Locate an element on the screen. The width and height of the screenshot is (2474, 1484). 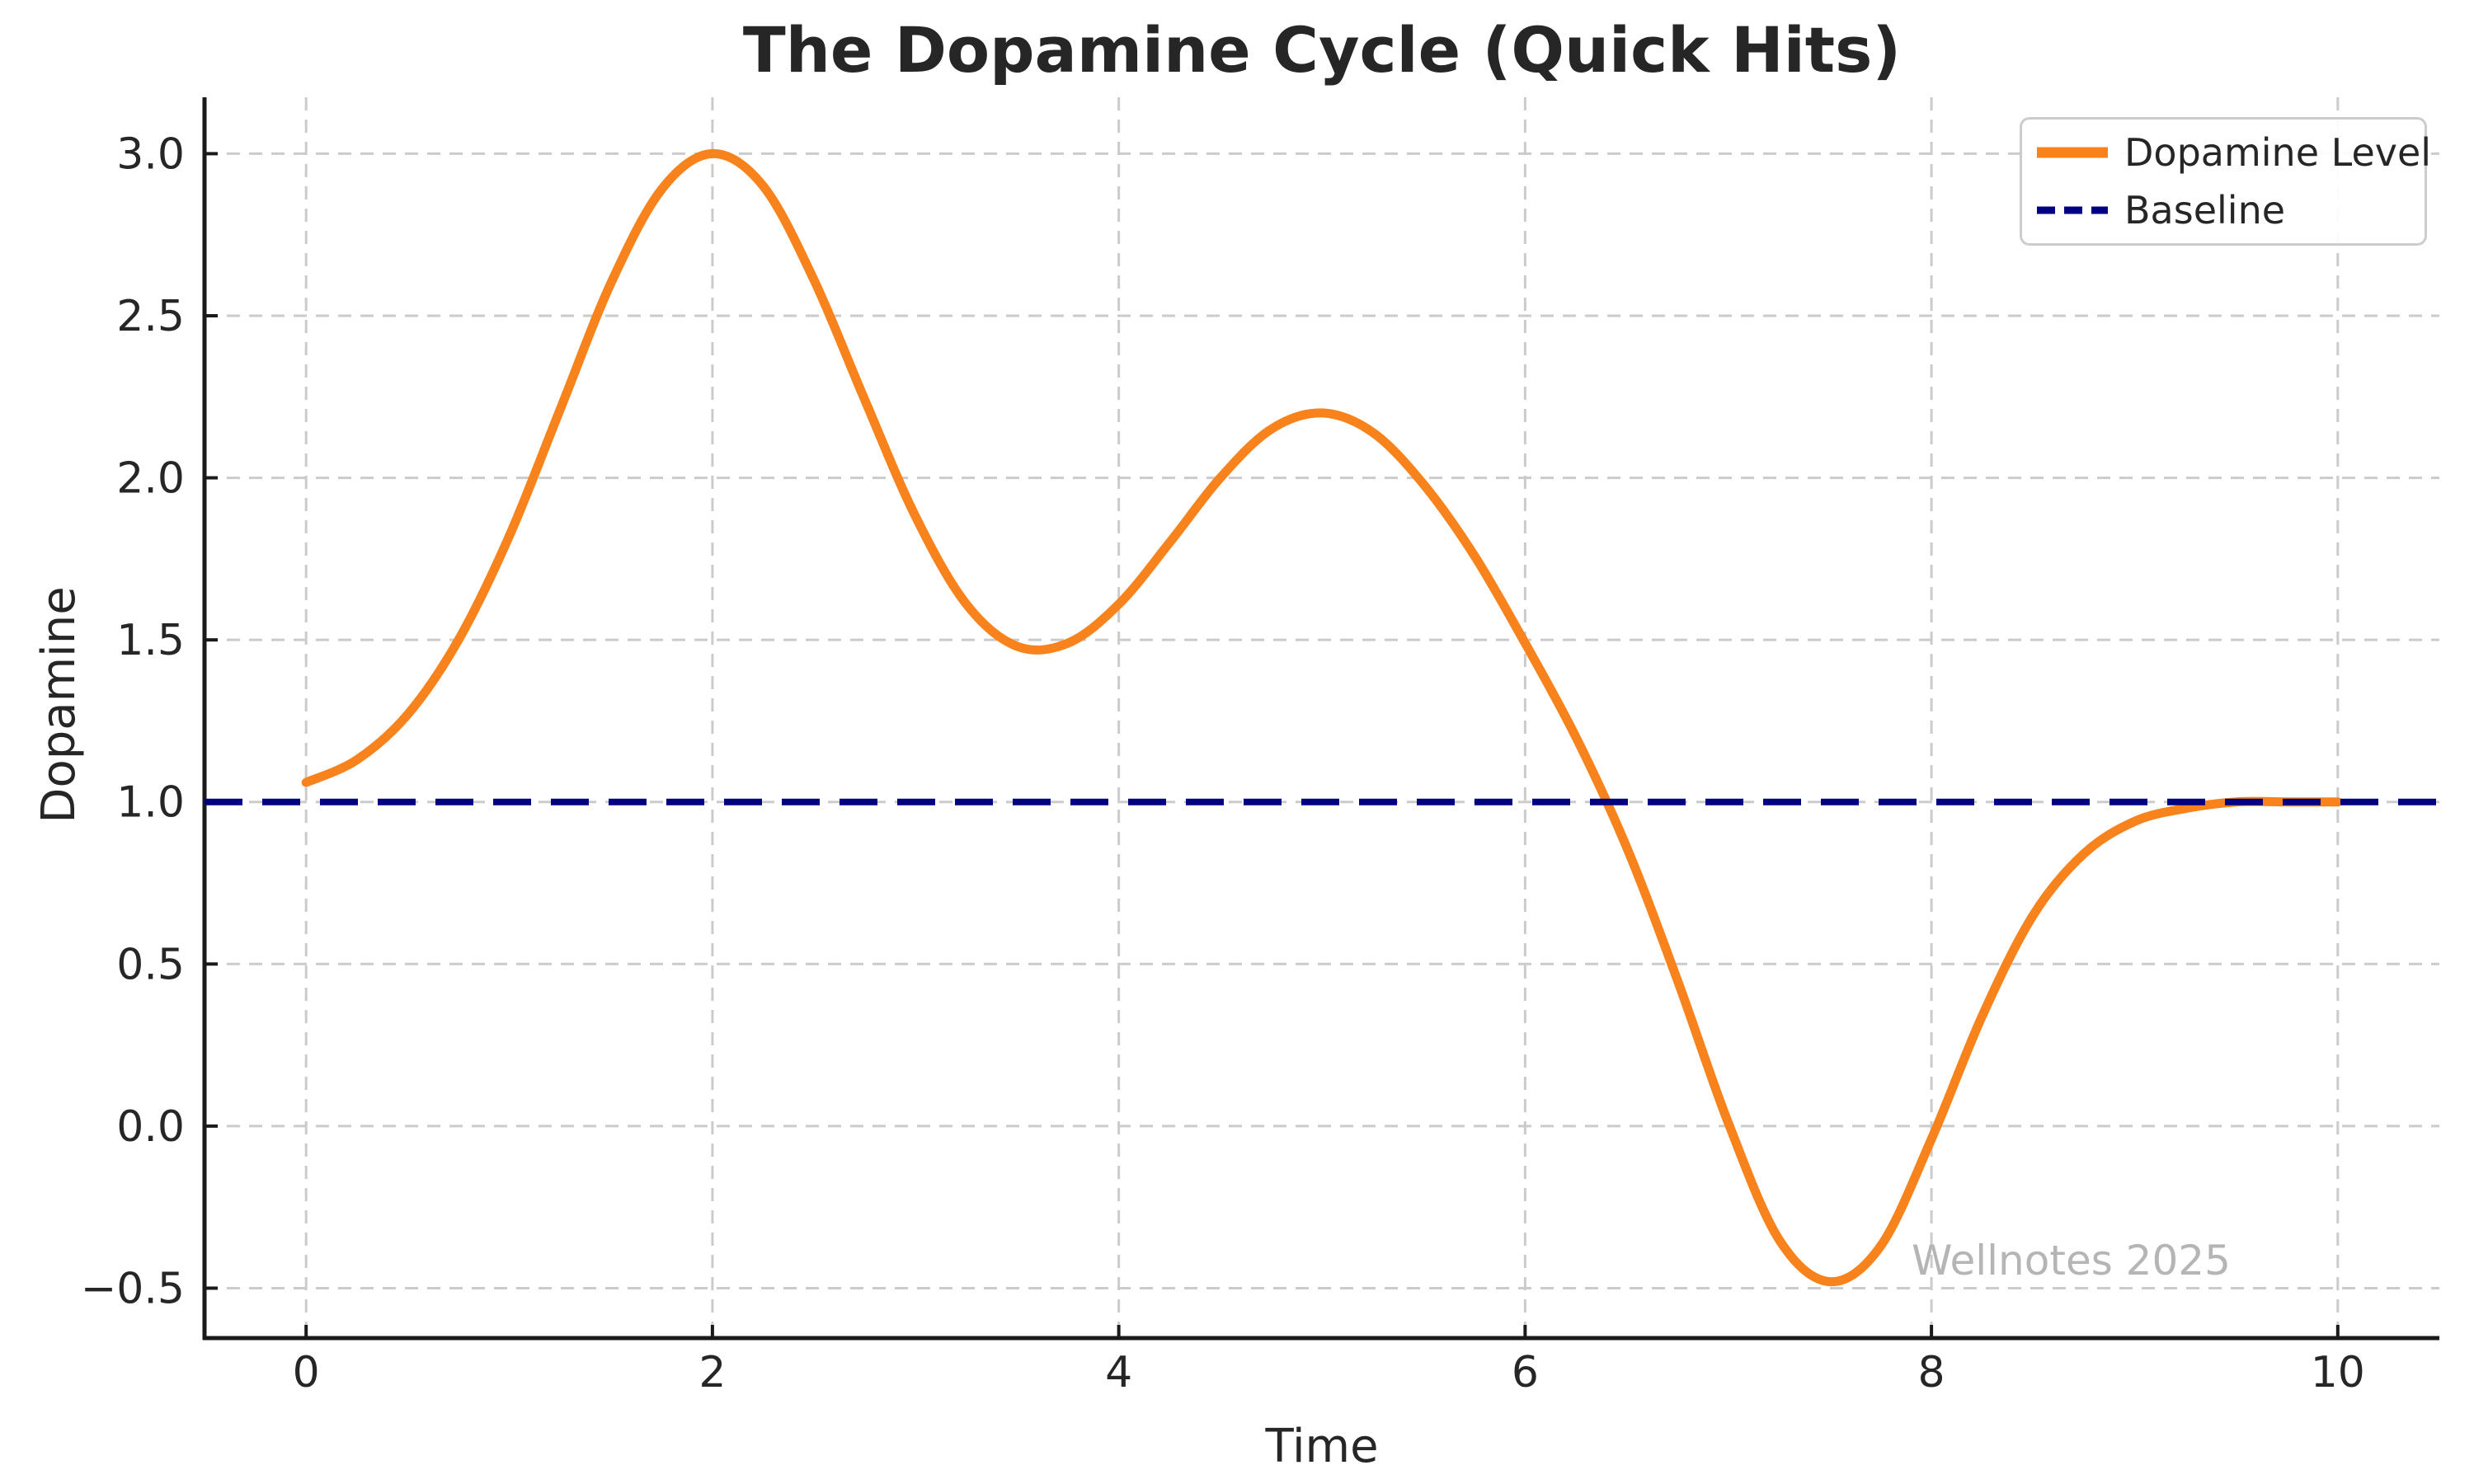
legend-swatch-dashed-line is located at coordinates (2072, 210).